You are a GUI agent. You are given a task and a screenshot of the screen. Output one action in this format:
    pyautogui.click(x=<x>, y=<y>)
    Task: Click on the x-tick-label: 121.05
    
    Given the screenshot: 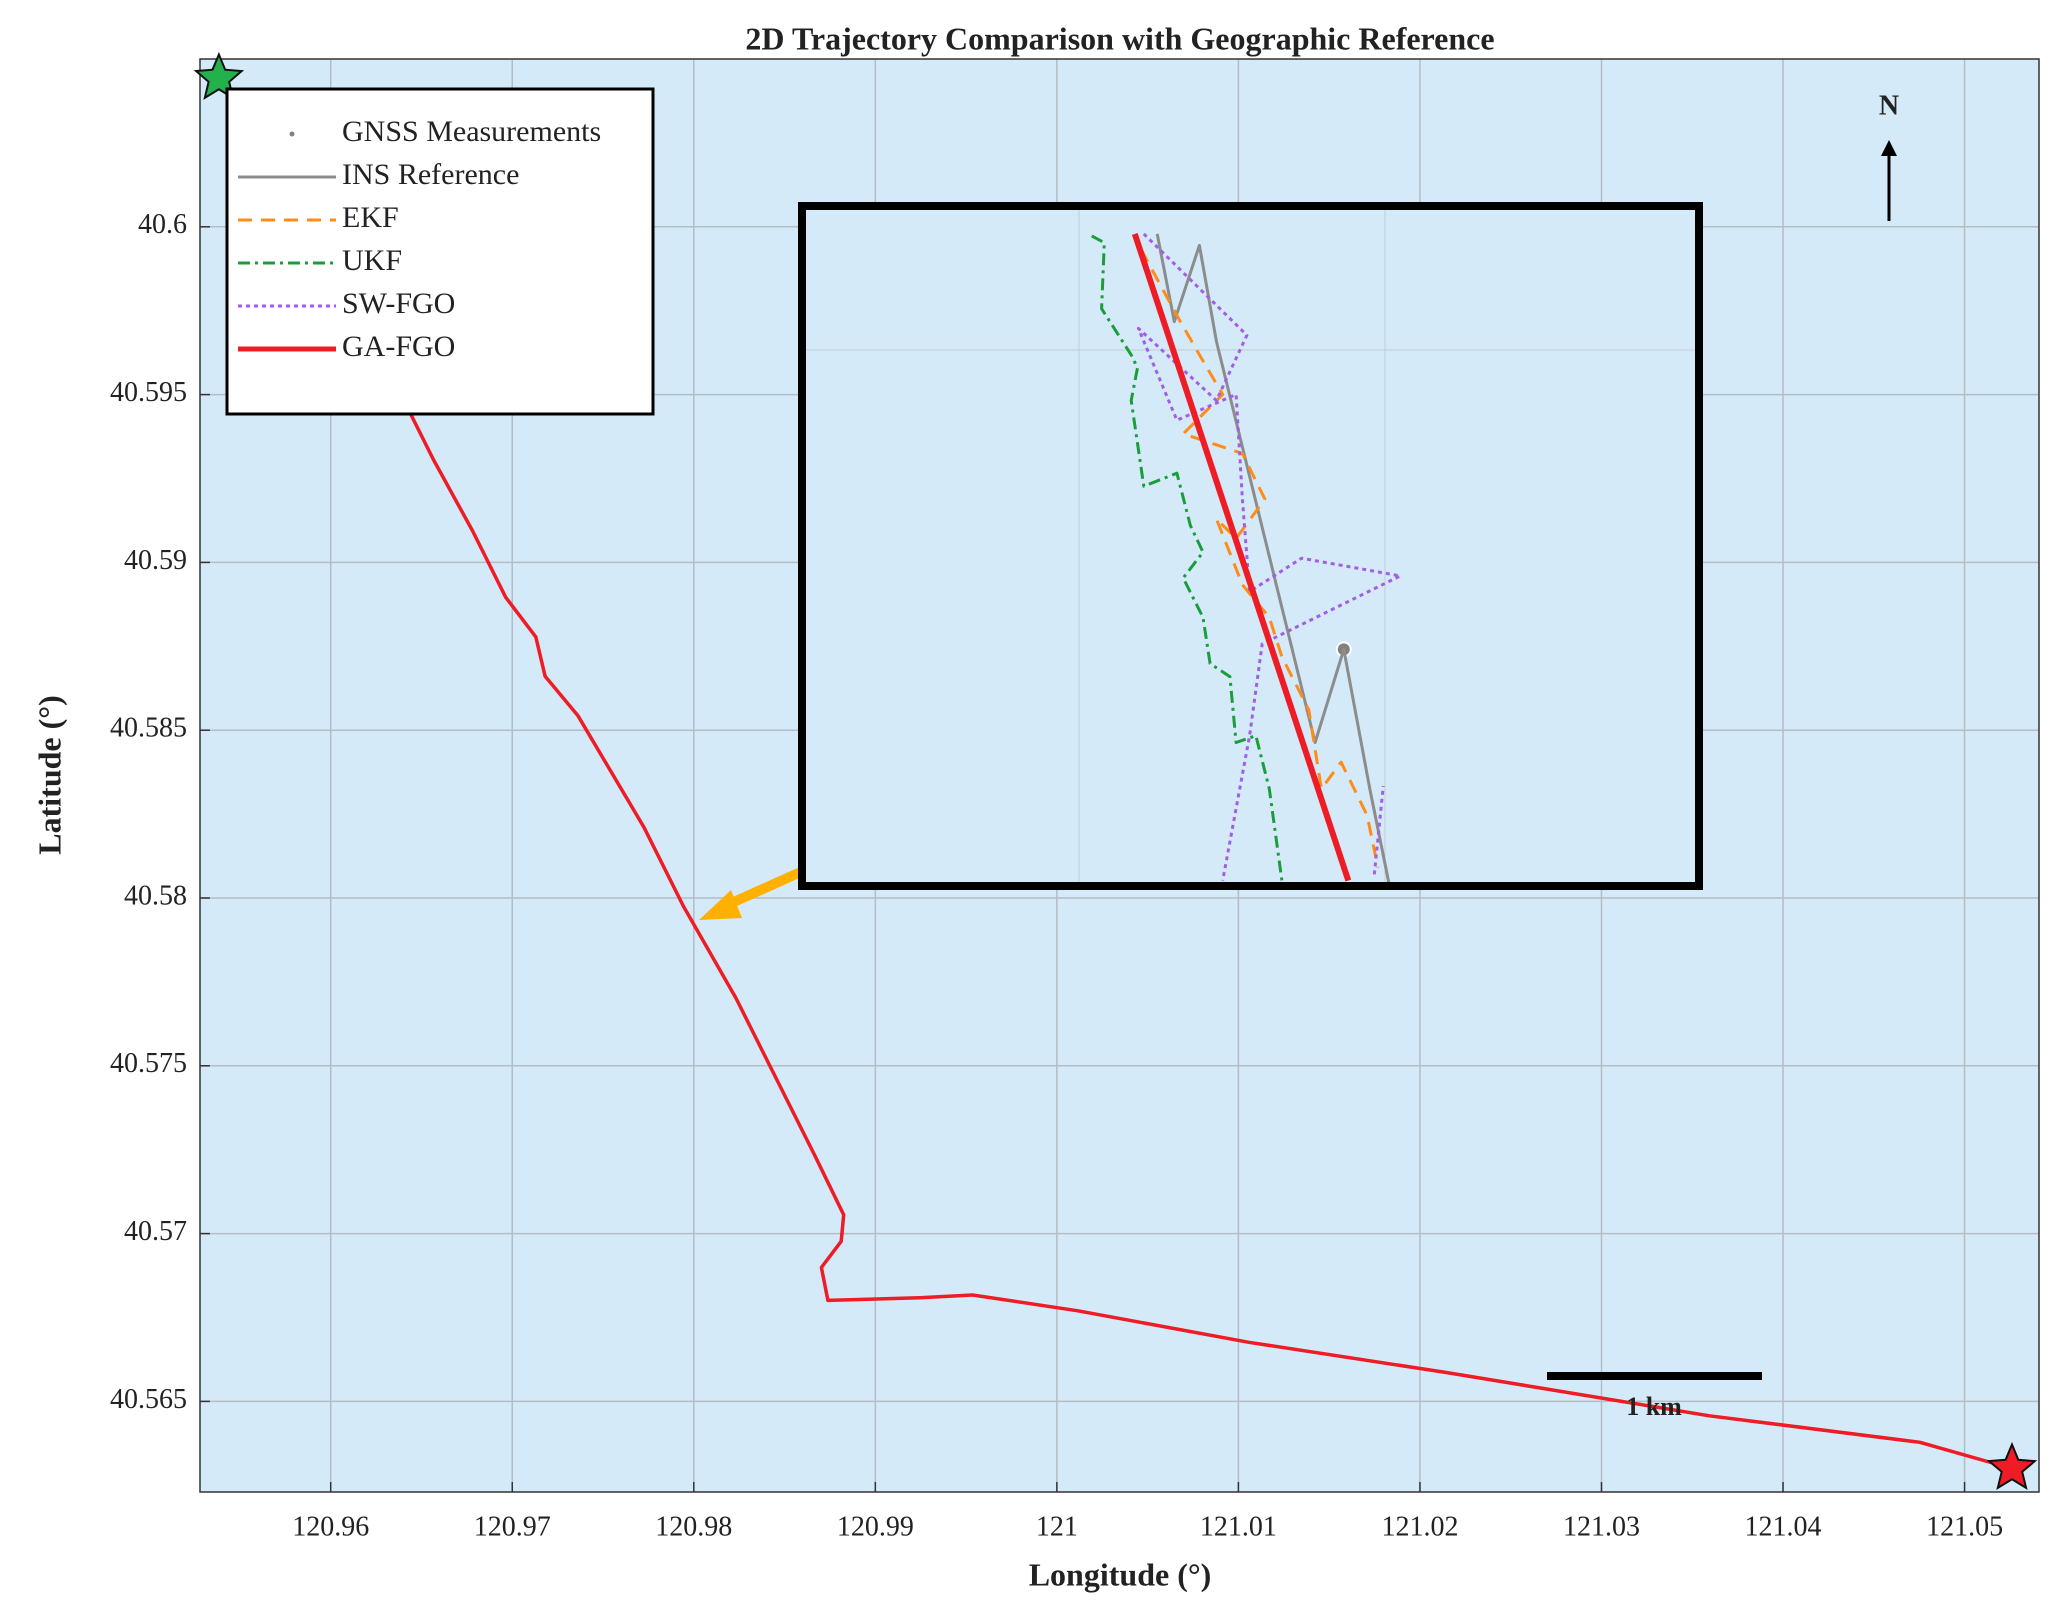 What is the action you would take?
    pyautogui.click(x=1964, y=1526)
    